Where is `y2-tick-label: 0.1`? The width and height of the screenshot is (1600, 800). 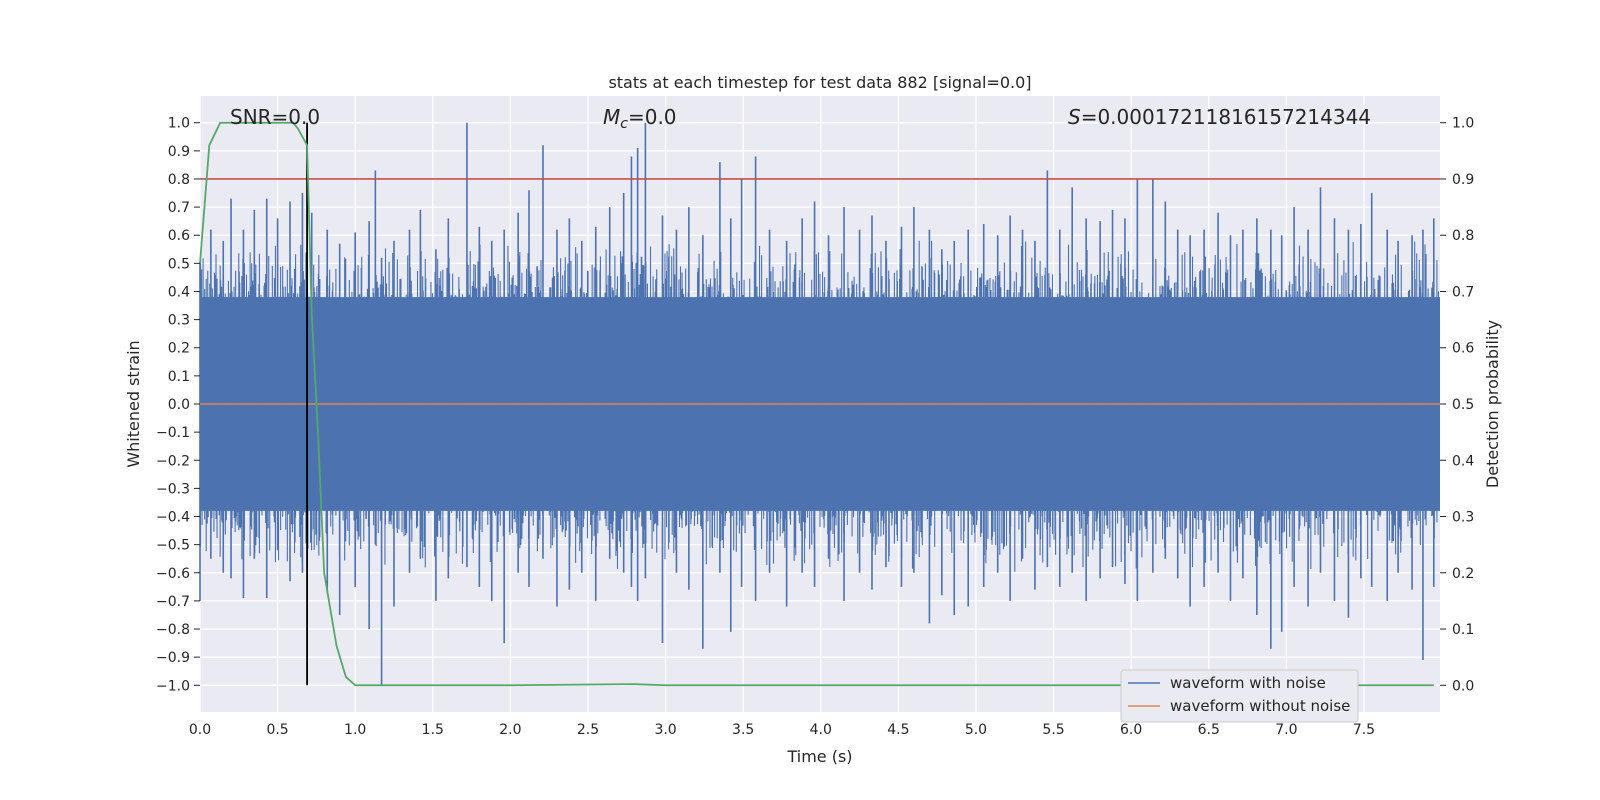 y2-tick-label: 0.1 is located at coordinates (1463, 630).